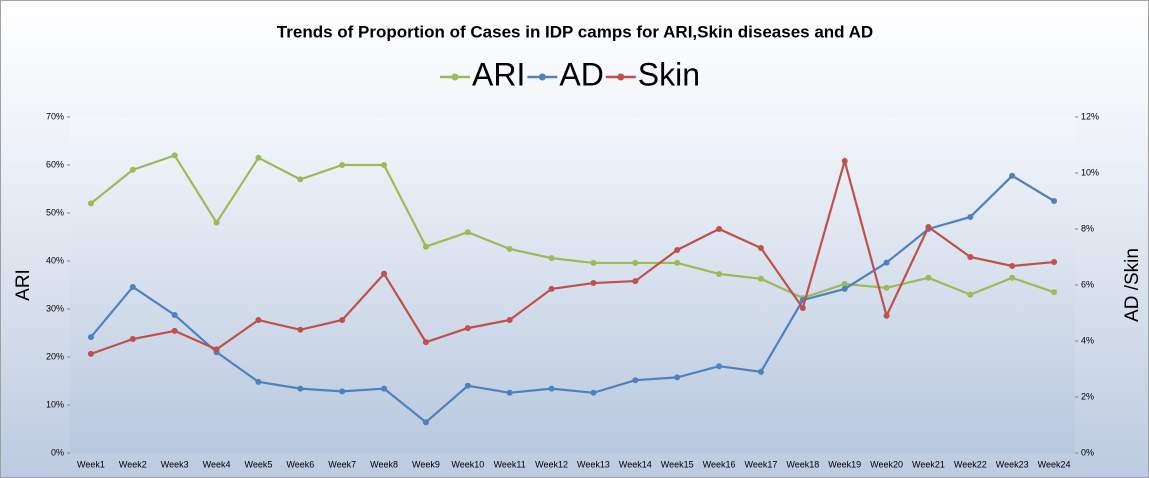  I want to click on y2-tick-label: 8%, so click(1087, 228).